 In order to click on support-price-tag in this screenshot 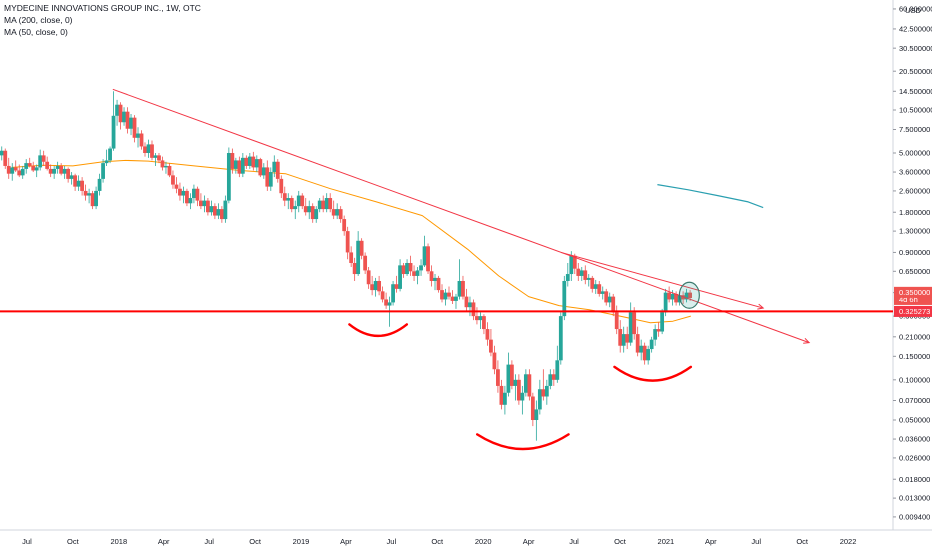, I will do `click(913, 311)`.